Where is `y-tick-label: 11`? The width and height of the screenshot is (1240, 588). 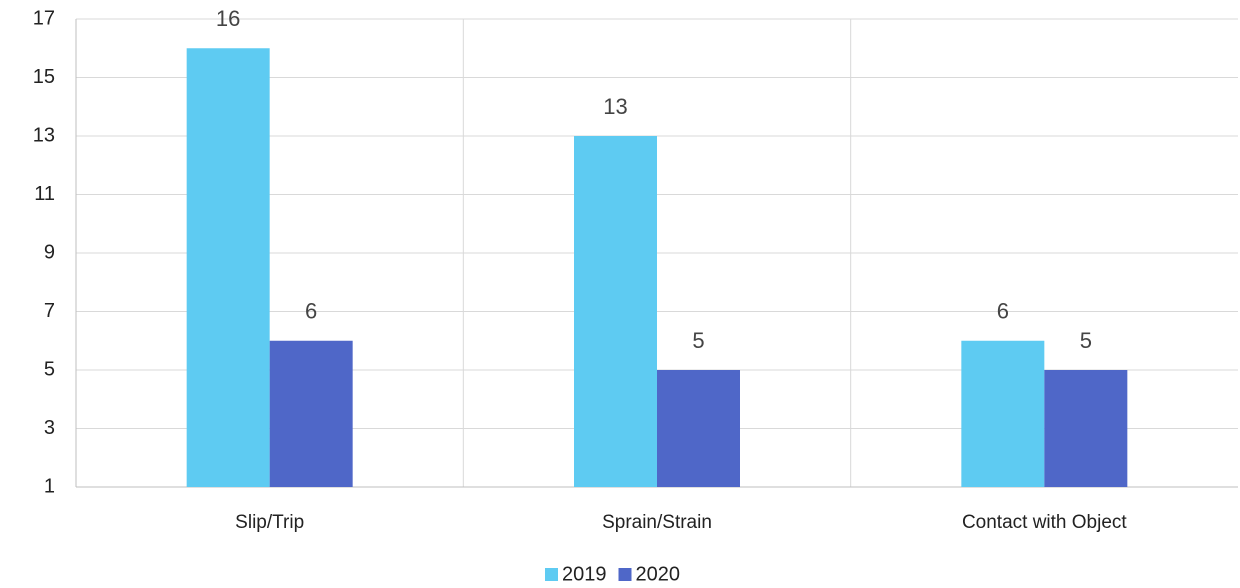
y-tick-label: 11 is located at coordinates (44, 194).